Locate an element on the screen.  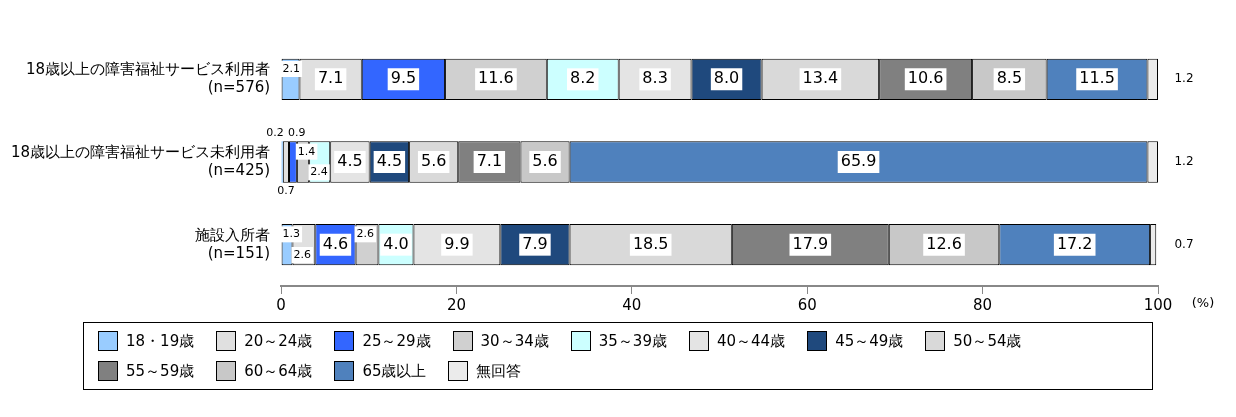
data-label: 17.2 is located at coordinates (1074, 243).